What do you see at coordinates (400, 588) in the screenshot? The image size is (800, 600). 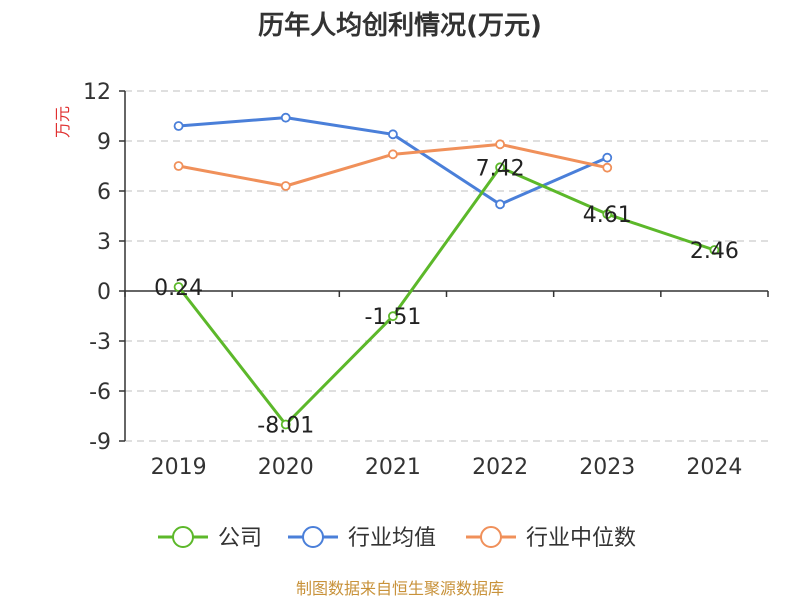 I see `source-note: 制图数据来自恒生聚源数据库` at bounding box center [400, 588].